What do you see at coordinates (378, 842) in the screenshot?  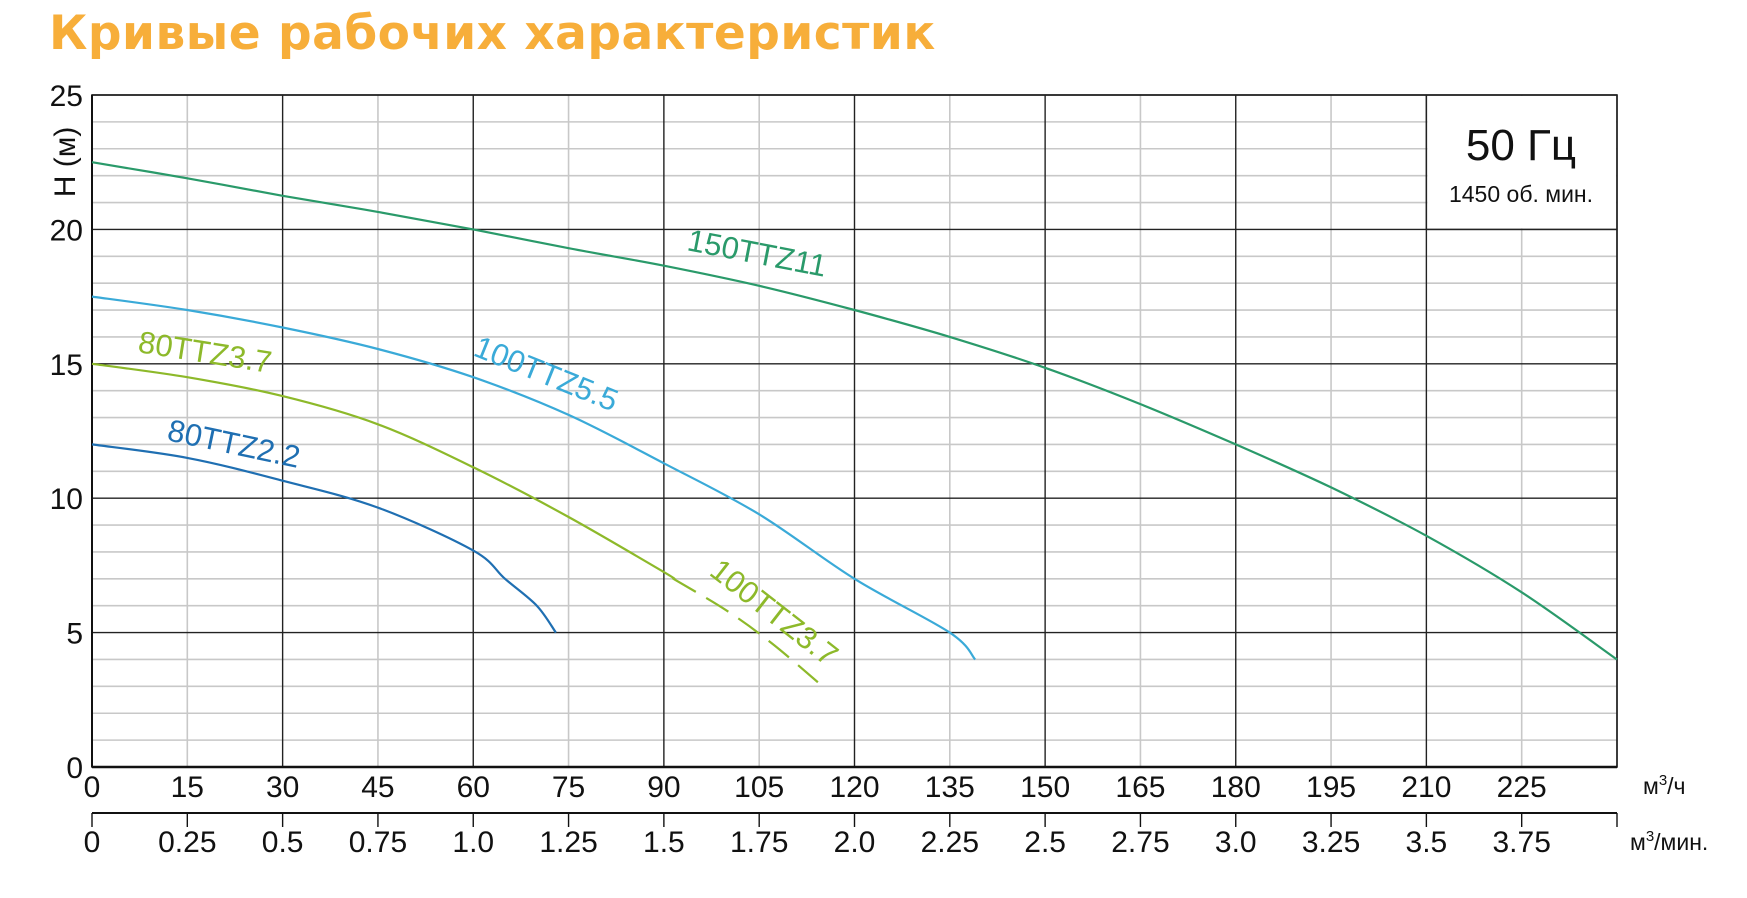 I see `x2-tick-label: 0.75` at bounding box center [378, 842].